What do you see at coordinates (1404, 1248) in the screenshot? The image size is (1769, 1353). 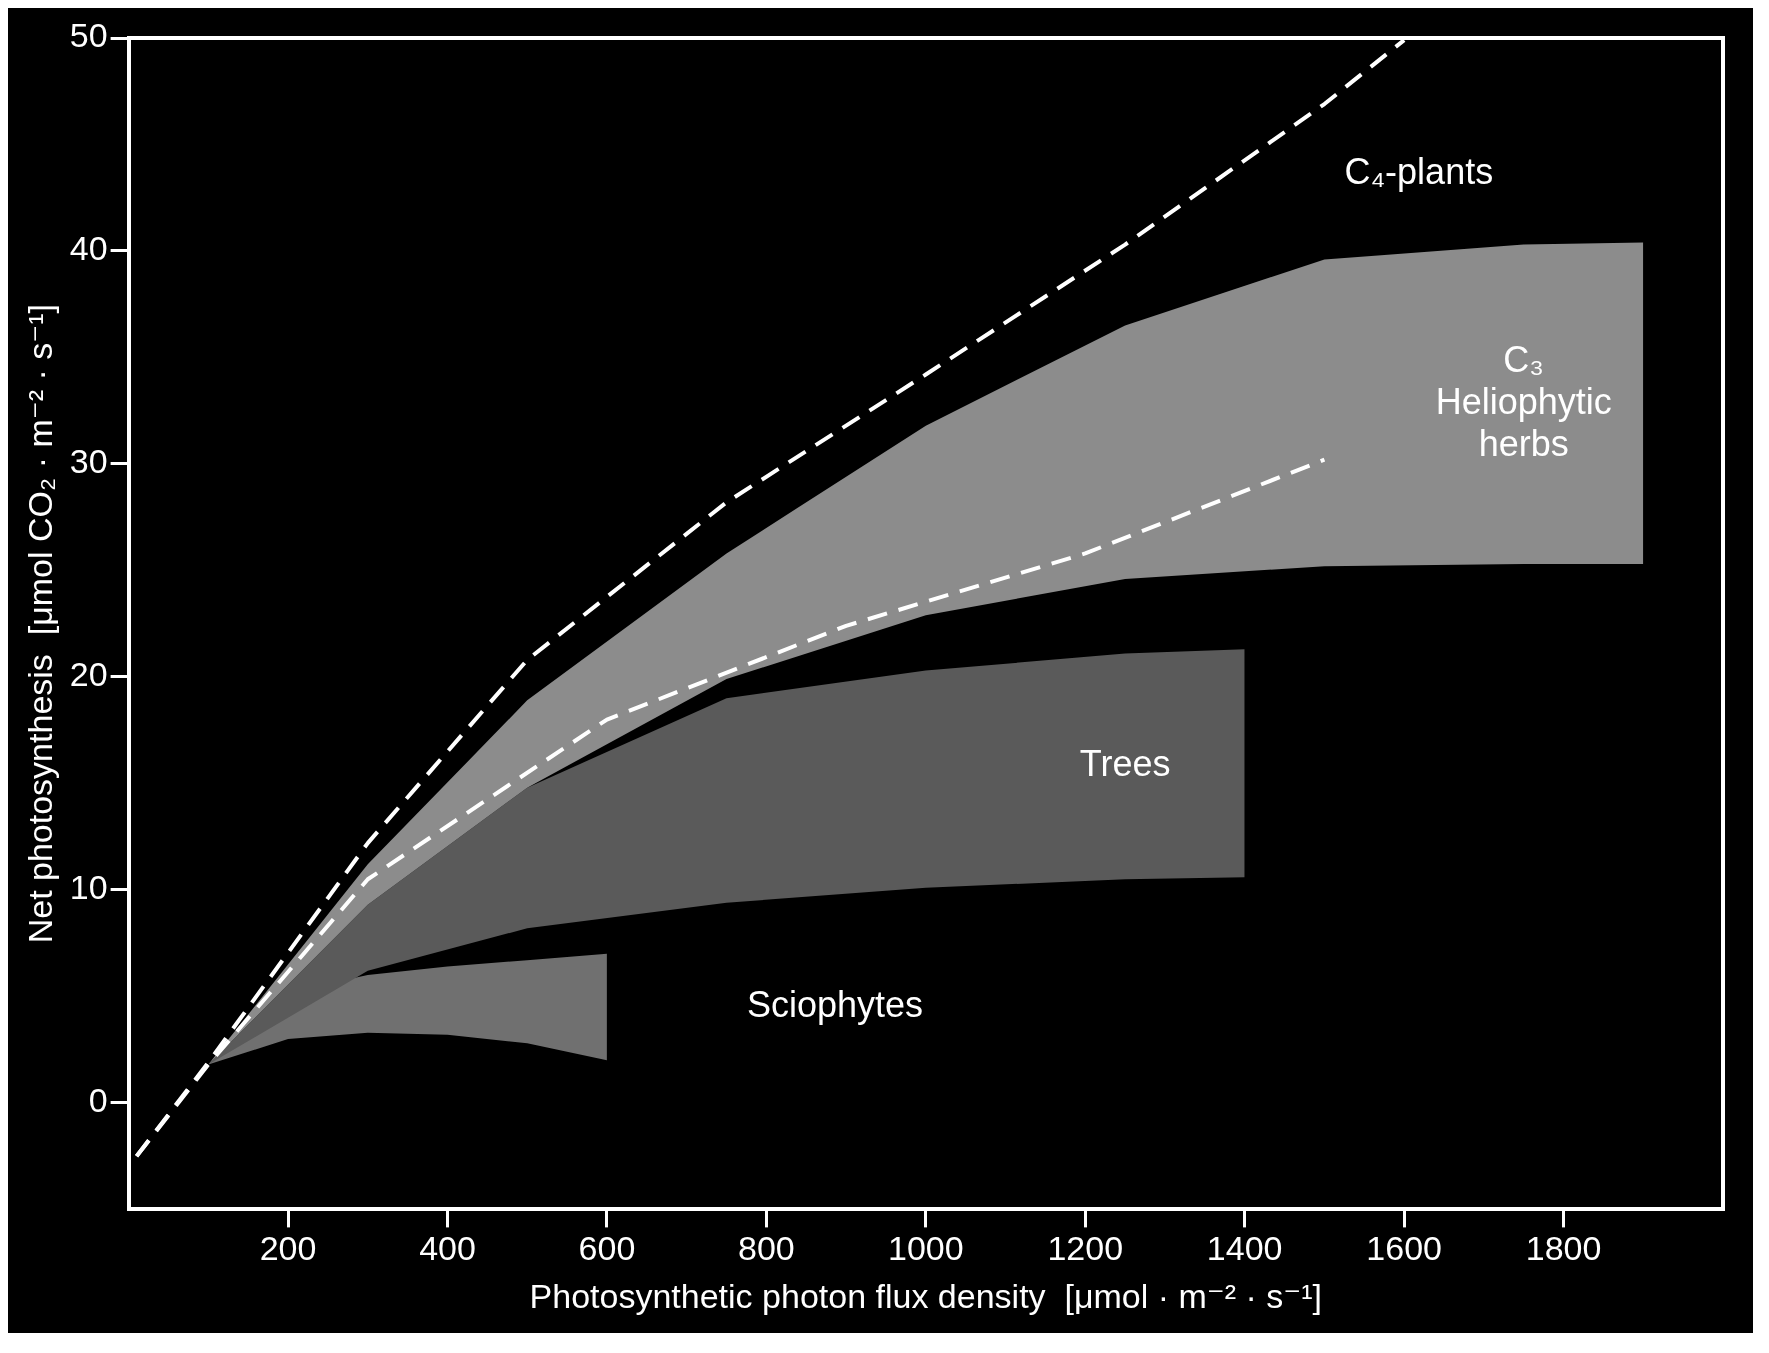 I see `x-tick-label: 1600` at bounding box center [1404, 1248].